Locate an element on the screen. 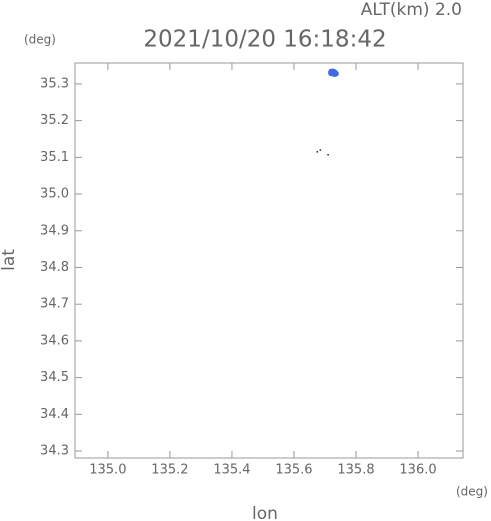 The height and width of the screenshot is (521, 491). y-tick-label: 34.5 is located at coordinates (54, 377).